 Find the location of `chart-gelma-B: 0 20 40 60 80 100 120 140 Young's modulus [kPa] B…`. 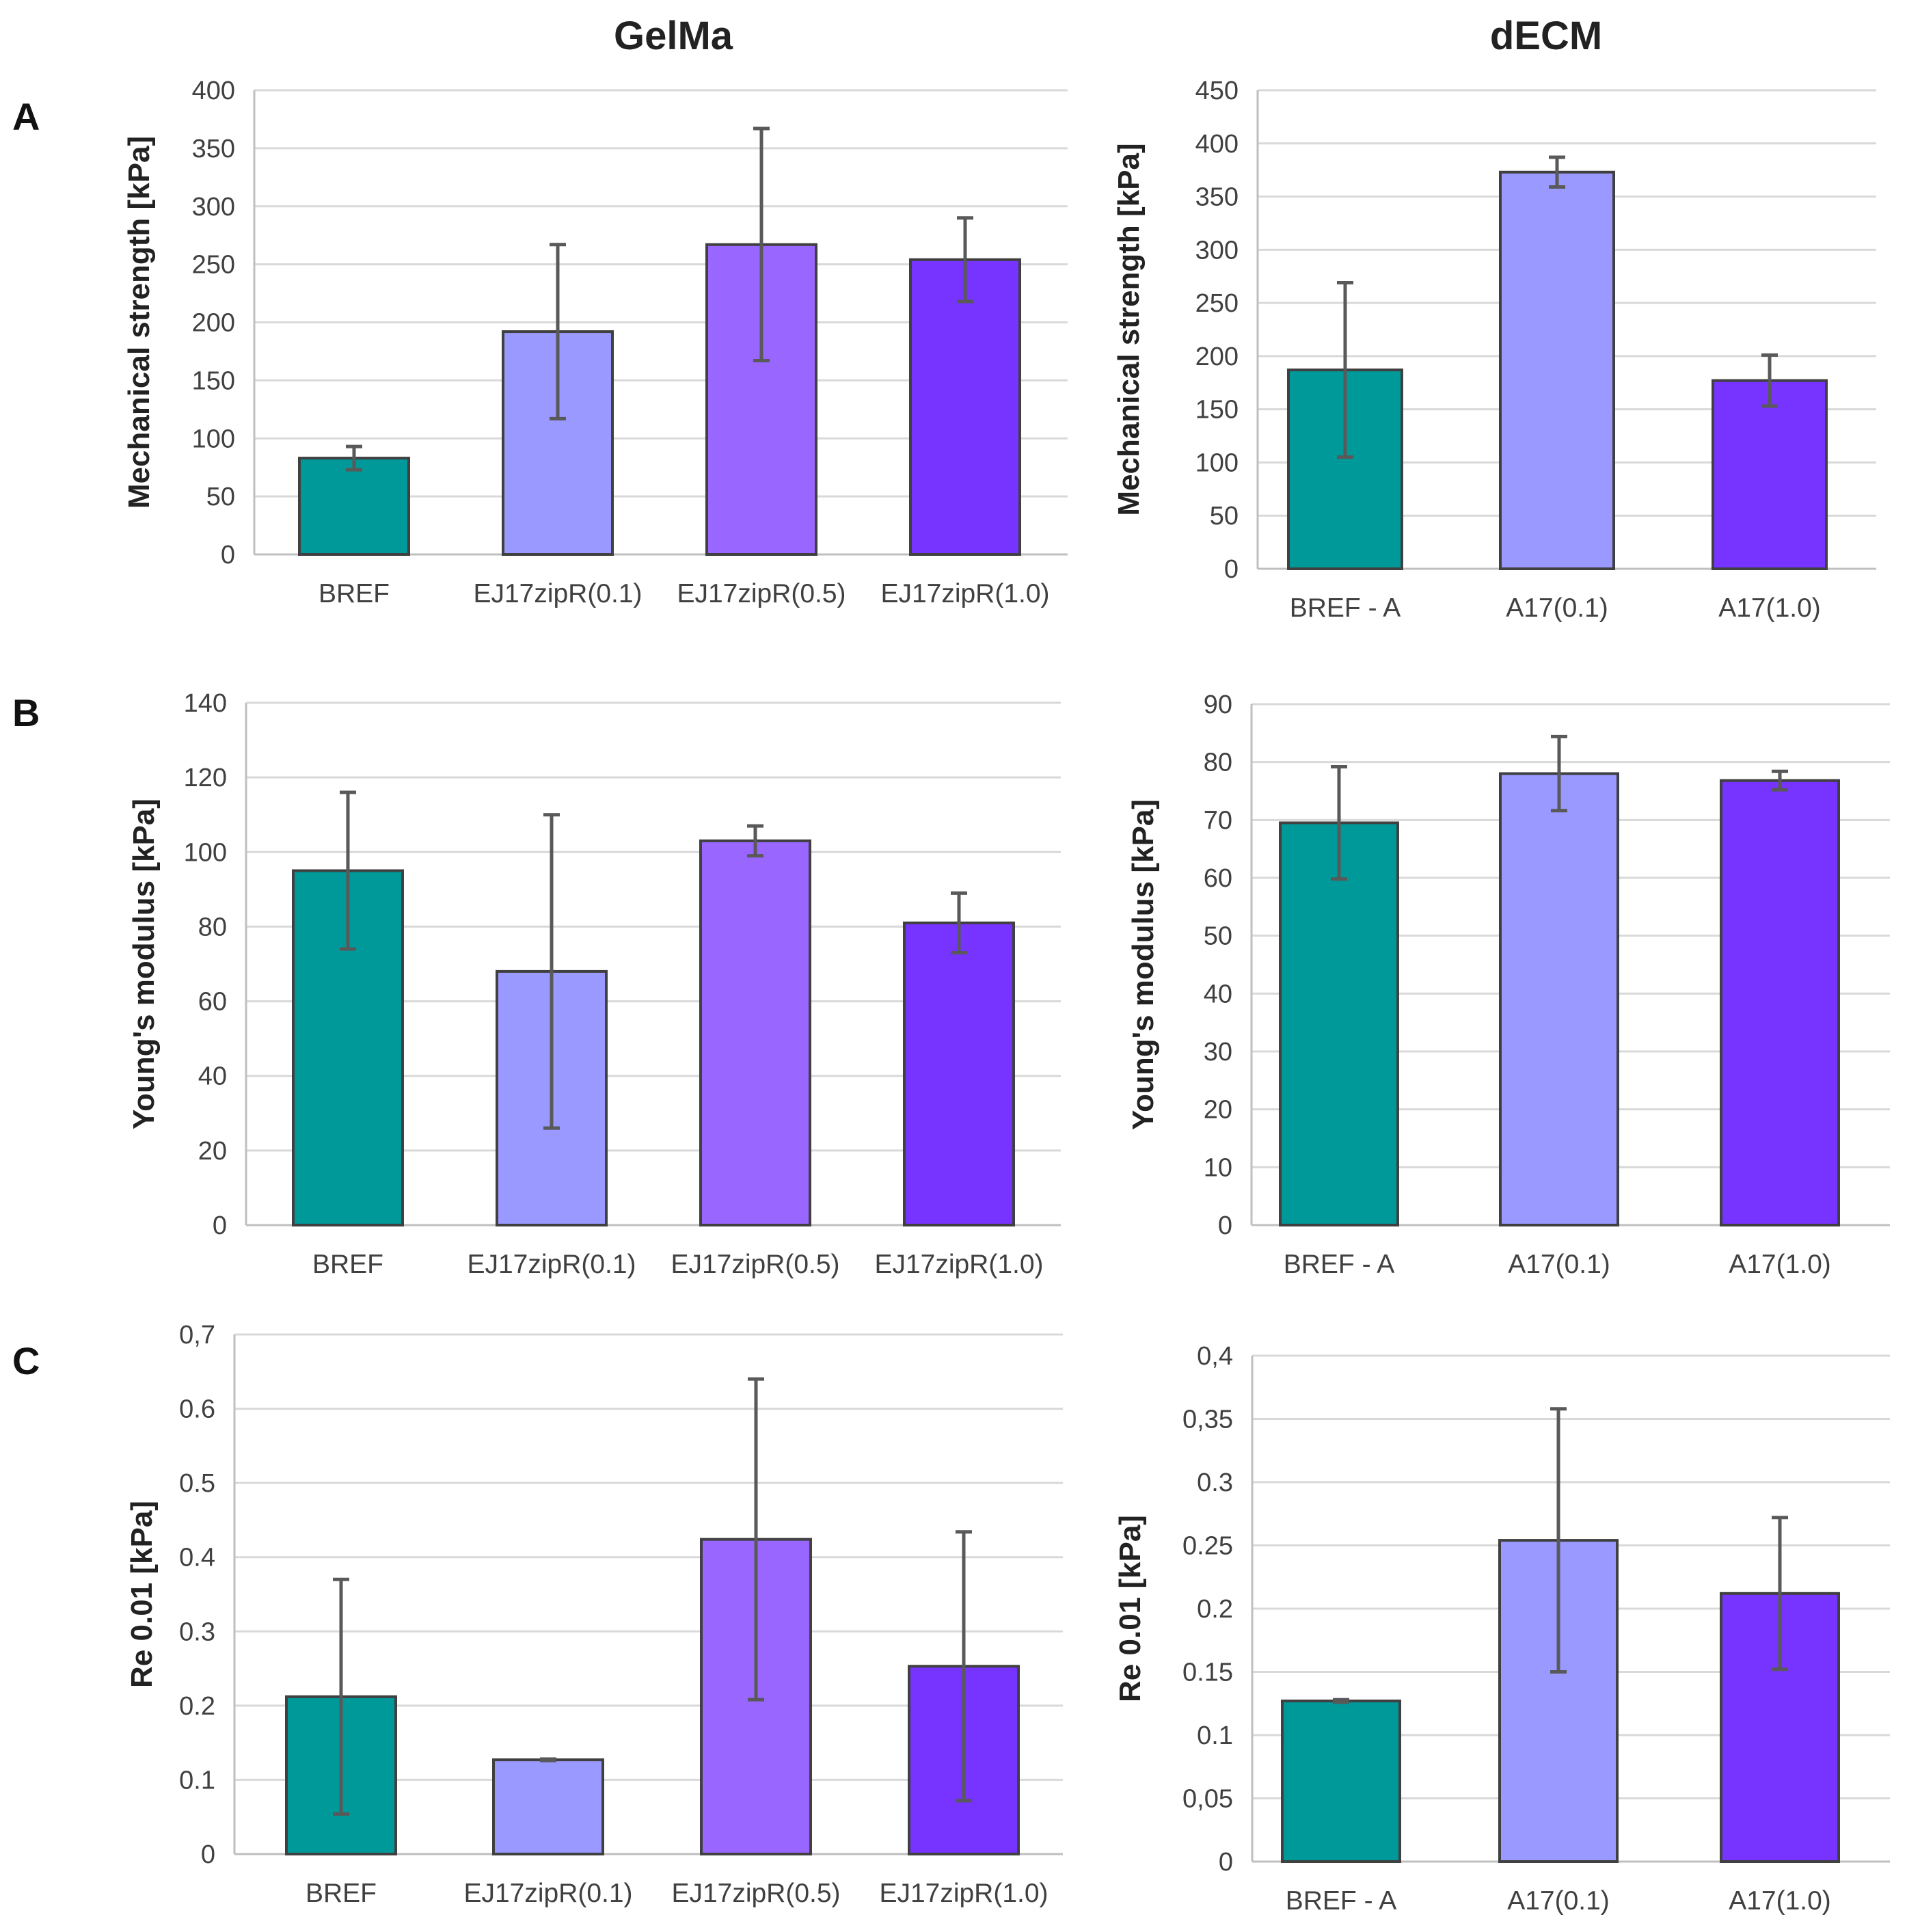

chart-gelma-B: 0 20 40 60 80 100 120 140 Young's modulus [kPa] B… is located at coordinates (594, 984).